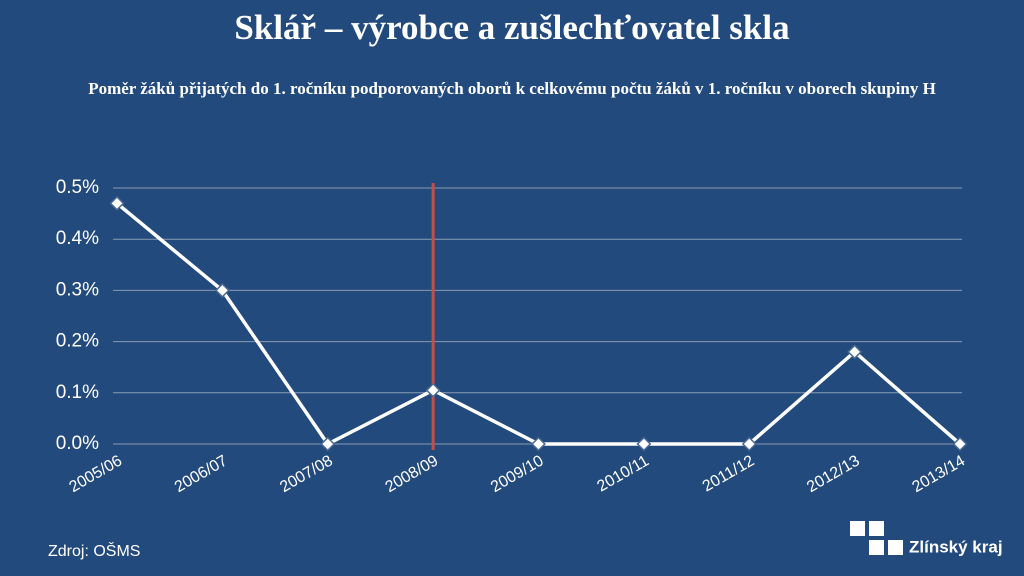  I want to click on y-tick-label: 0.1%, so click(77, 392).